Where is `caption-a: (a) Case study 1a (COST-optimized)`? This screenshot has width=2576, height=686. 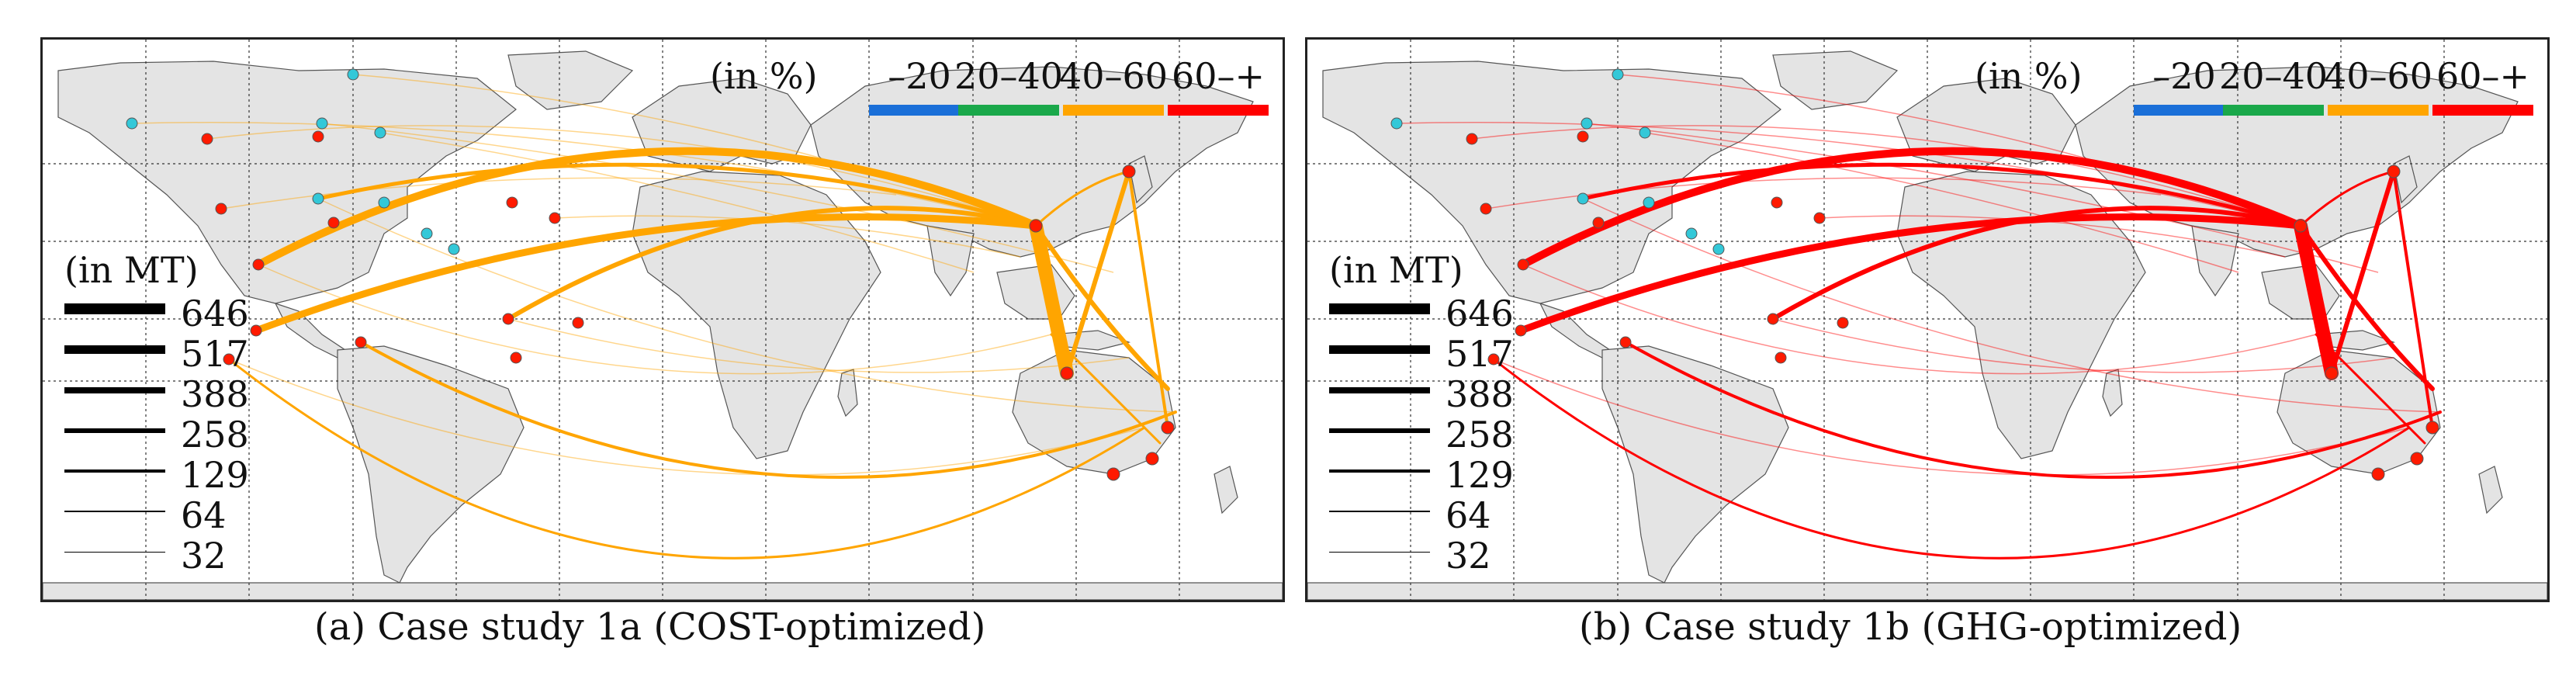
caption-a: (a) Case study 1a (COST-optimized) is located at coordinates (650, 627).